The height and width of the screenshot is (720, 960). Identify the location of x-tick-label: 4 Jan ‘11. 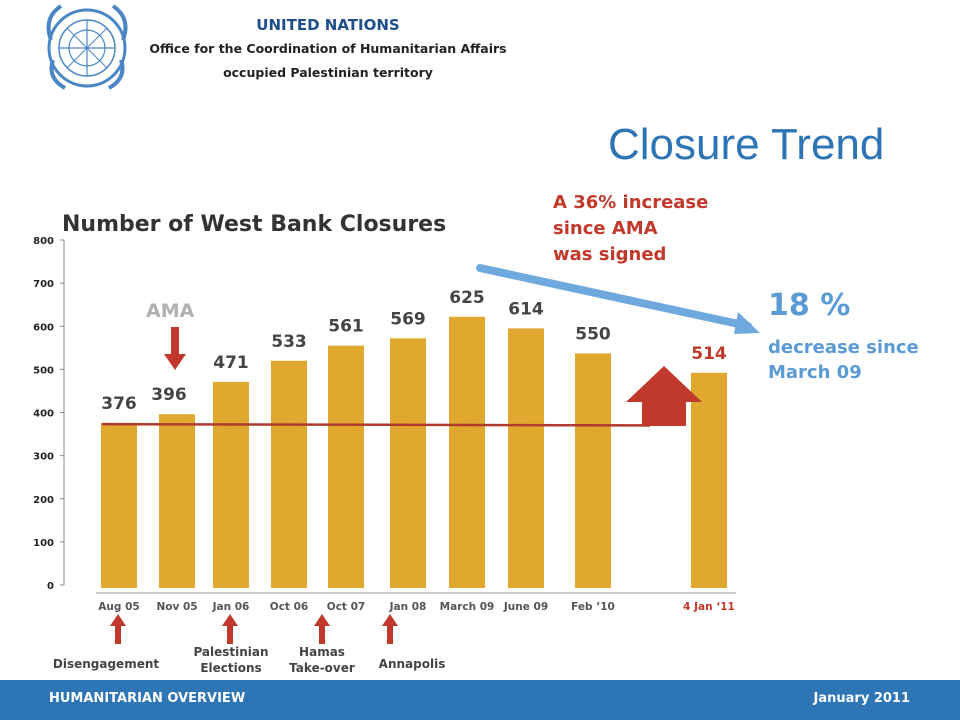
(709, 607).